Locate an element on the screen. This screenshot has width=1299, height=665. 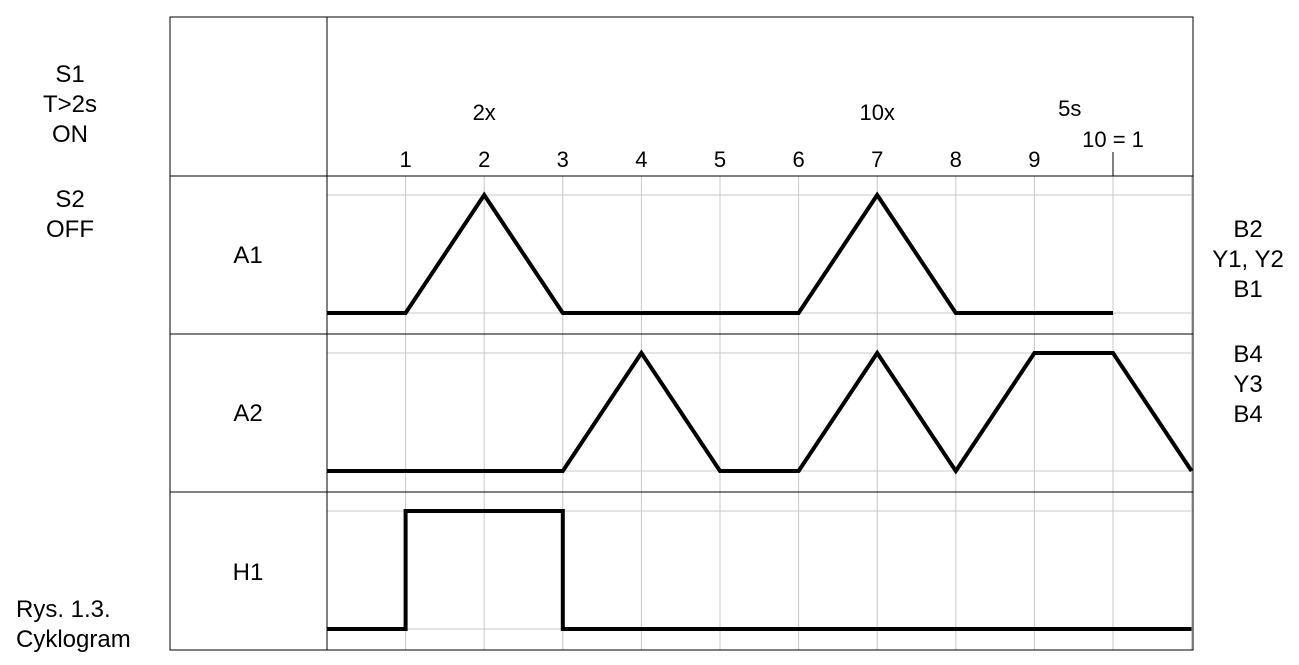
a1-right-label-bottom: B1 is located at coordinates (1247, 289).